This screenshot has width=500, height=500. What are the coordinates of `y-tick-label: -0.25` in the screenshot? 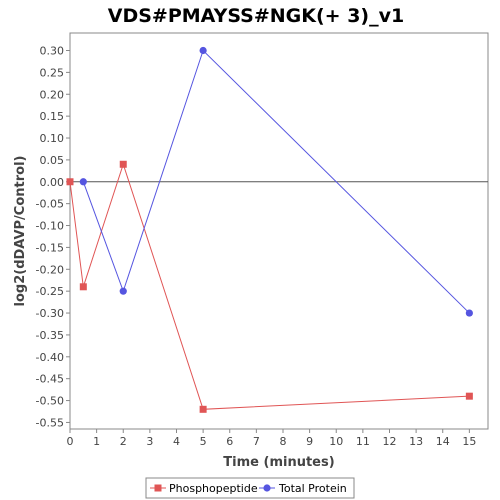 It's located at (50, 291).